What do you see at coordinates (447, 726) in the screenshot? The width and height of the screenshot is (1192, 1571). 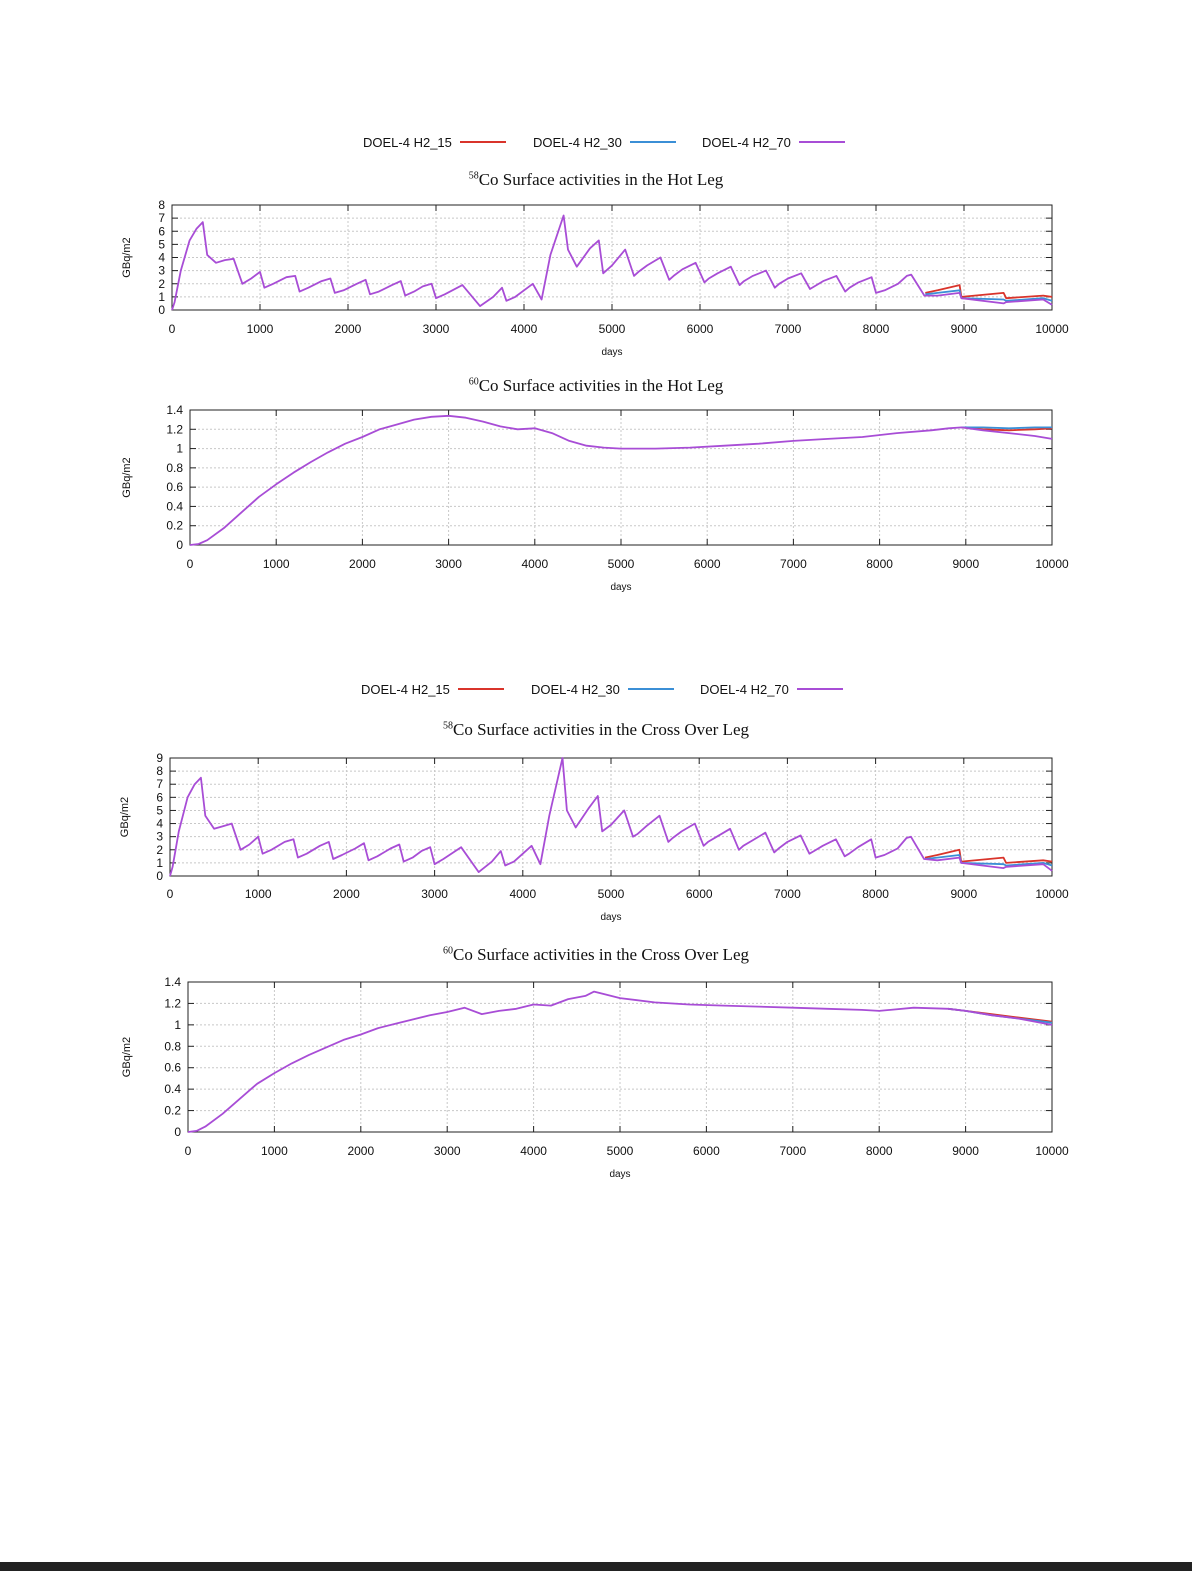 I see `title-superscript: 58` at bounding box center [447, 726].